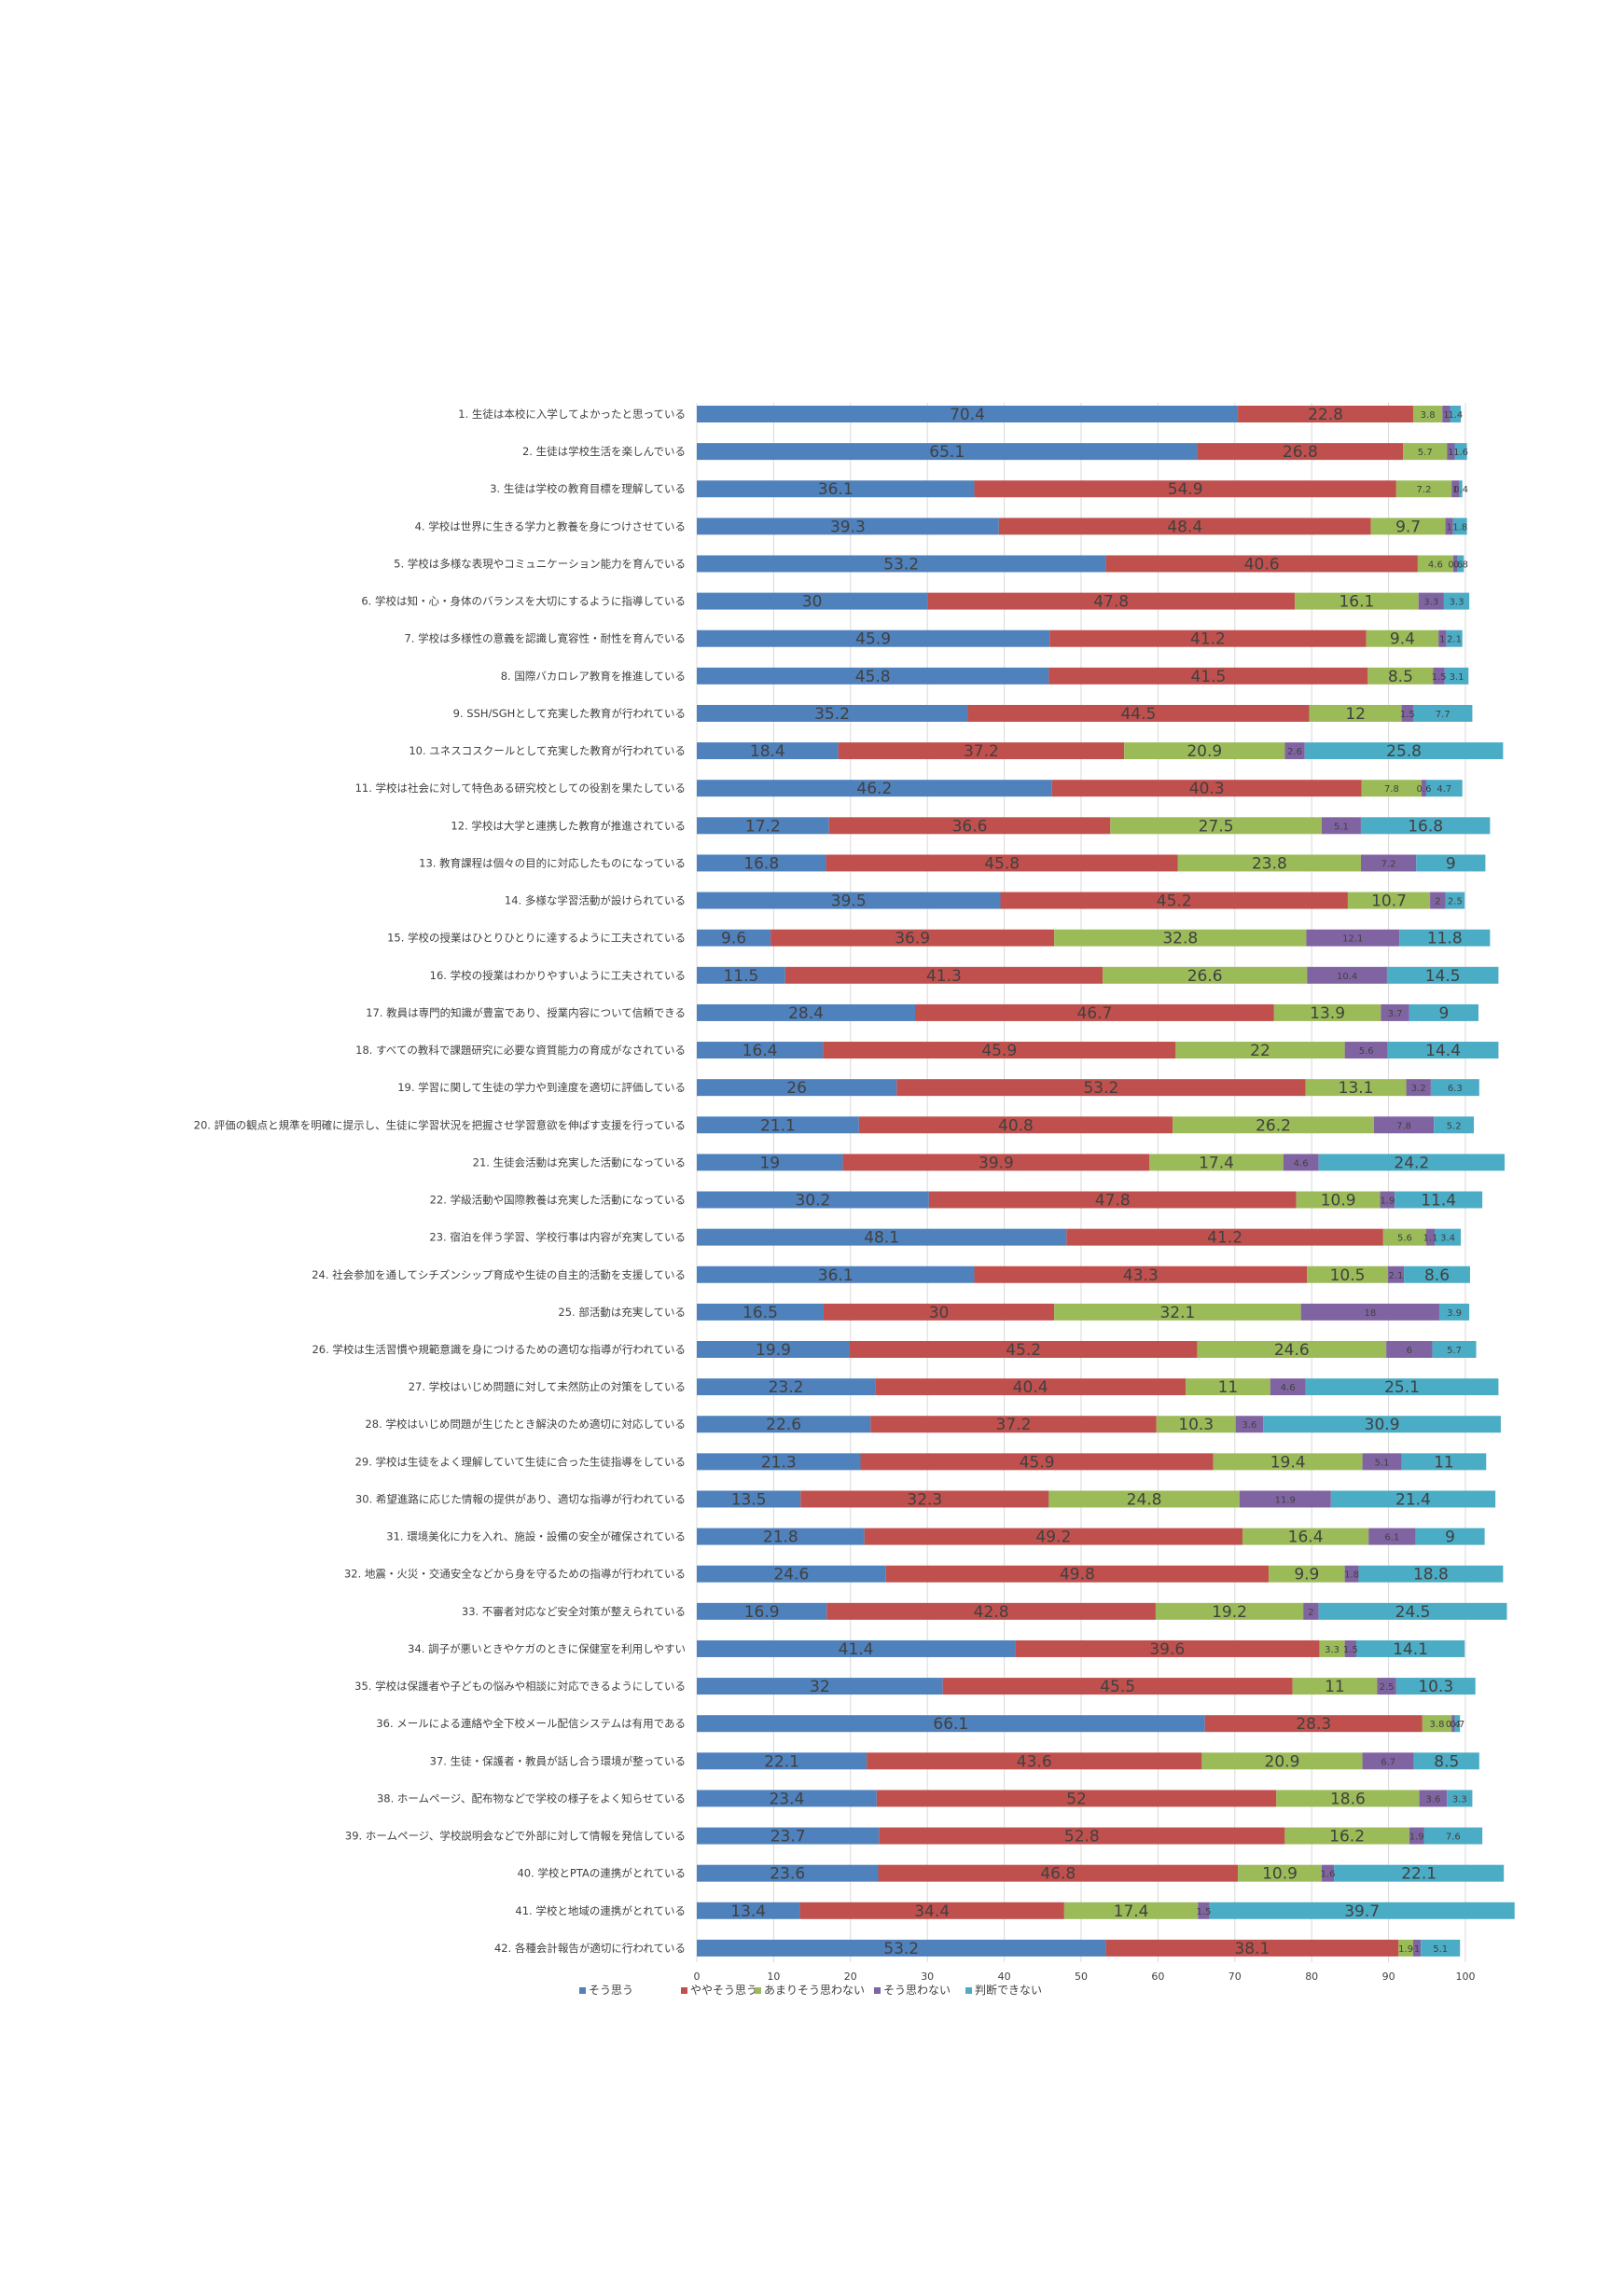  What do you see at coordinates (1432, 1799) in the screenshot?
I see `data-label: 3.6` at bounding box center [1432, 1799].